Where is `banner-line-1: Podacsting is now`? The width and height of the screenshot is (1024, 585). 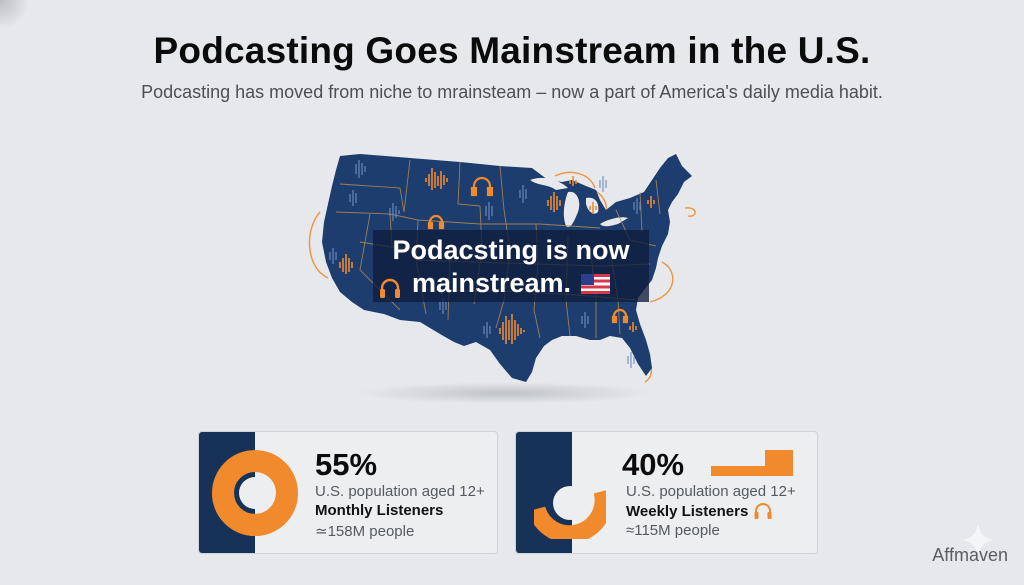
banner-line-1: Podacsting is now is located at coordinates (511, 250).